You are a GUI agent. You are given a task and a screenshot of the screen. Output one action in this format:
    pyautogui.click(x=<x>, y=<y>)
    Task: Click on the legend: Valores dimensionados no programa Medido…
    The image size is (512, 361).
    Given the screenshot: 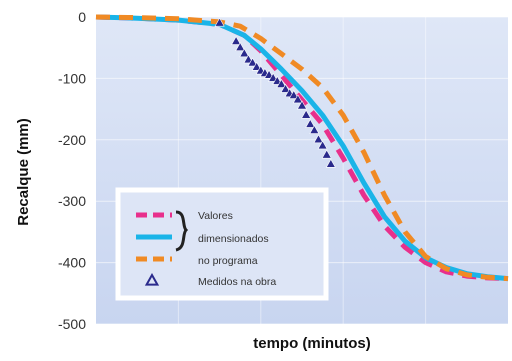 What is the action you would take?
    pyautogui.click(x=222, y=244)
    